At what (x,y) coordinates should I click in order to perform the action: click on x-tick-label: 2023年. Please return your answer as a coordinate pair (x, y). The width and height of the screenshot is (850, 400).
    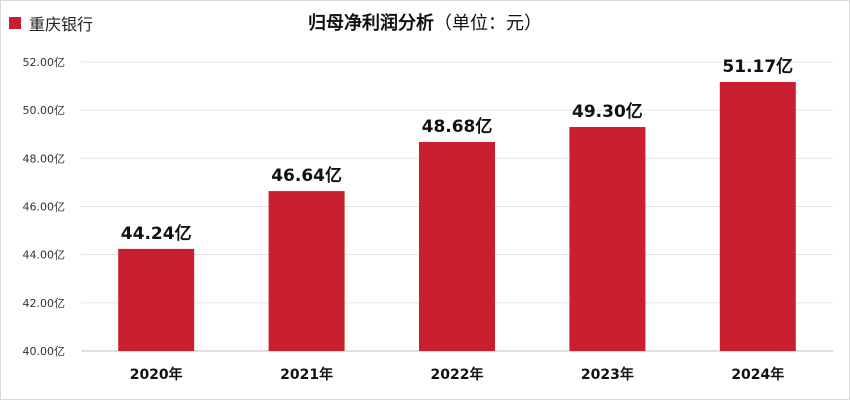
    Looking at the image, I should click on (607, 374).